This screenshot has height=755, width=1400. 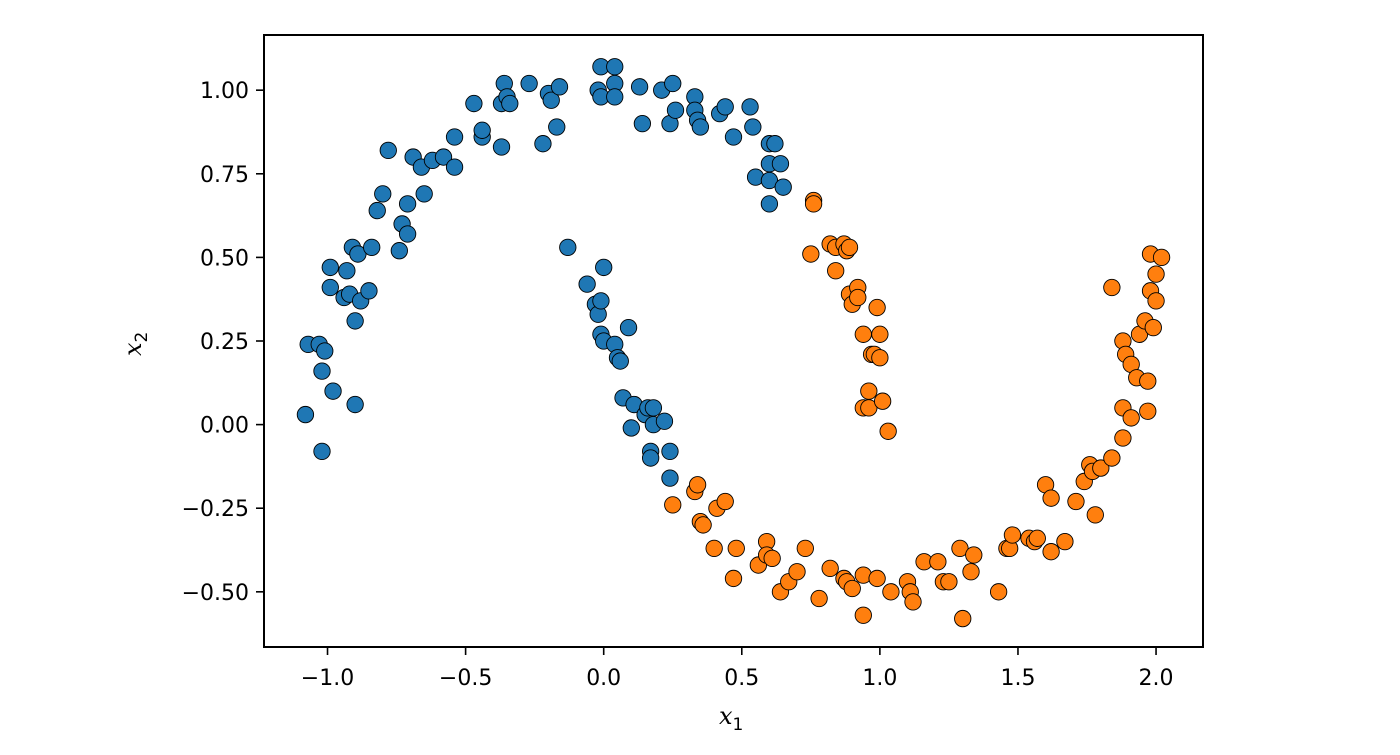 I want to click on x-tick-label: 0.5, so click(x=741, y=678).